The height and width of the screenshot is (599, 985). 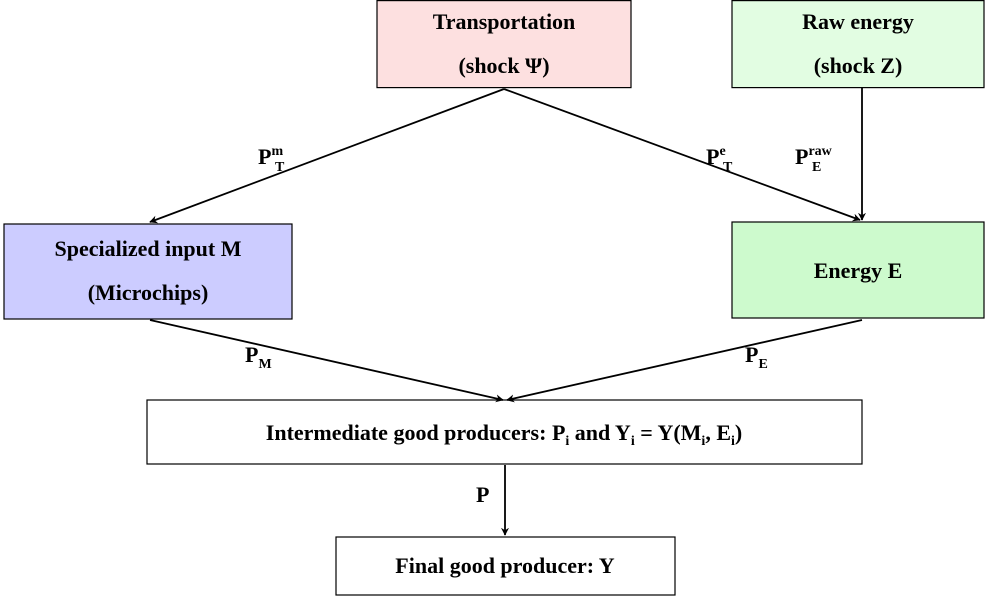 I want to click on edge-label: Pm T, so click(x=271, y=159).